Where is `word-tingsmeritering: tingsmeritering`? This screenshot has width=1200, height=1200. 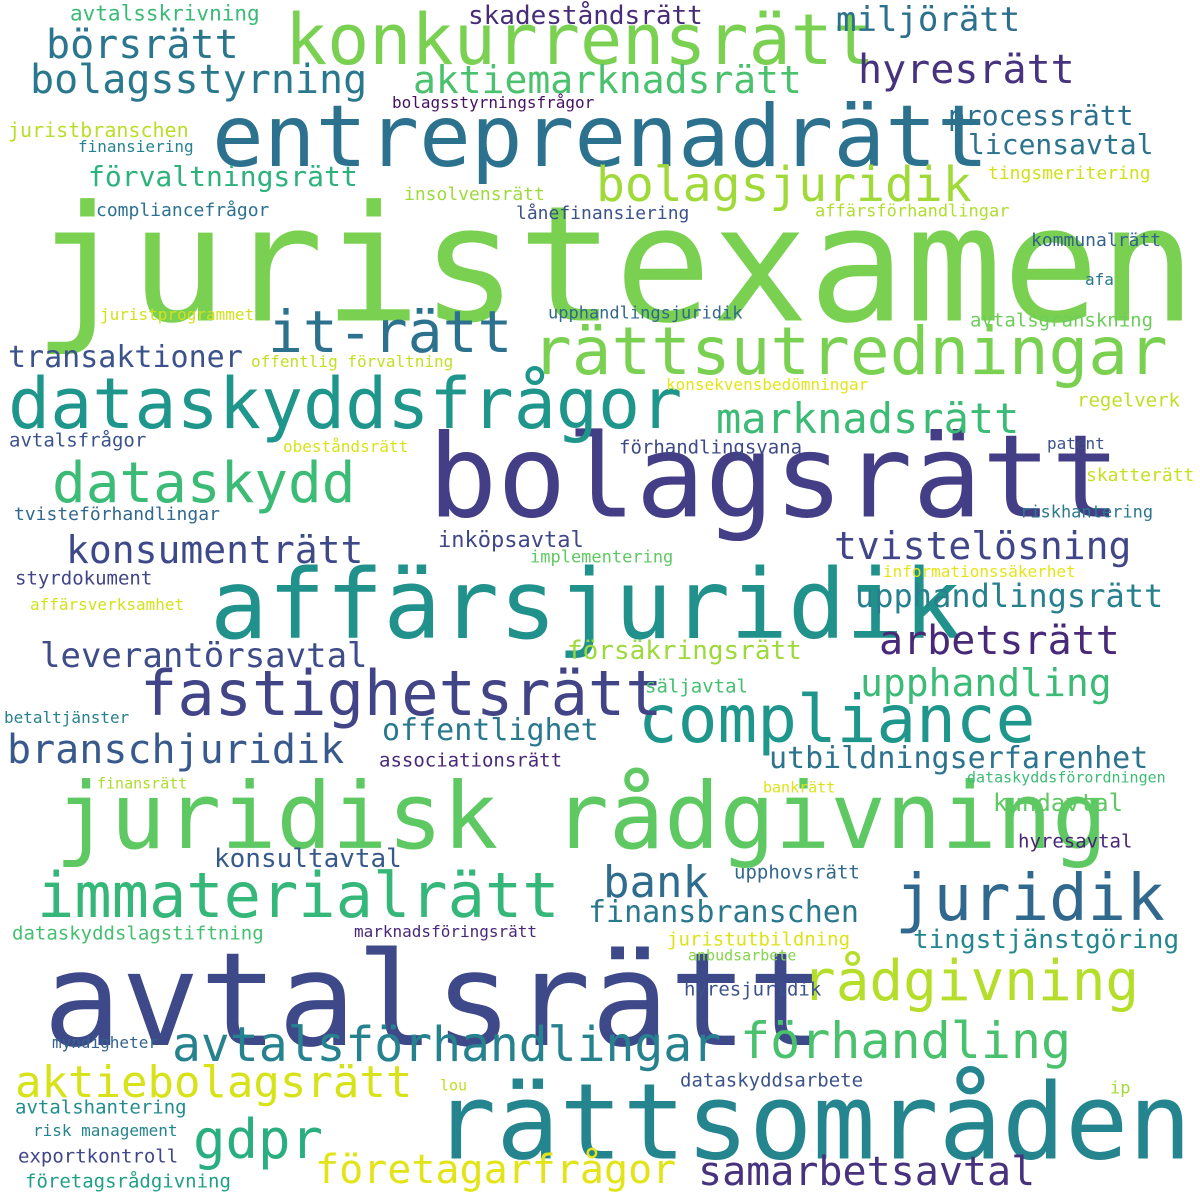 word-tingsmeritering: tingsmeritering is located at coordinates (1069, 173).